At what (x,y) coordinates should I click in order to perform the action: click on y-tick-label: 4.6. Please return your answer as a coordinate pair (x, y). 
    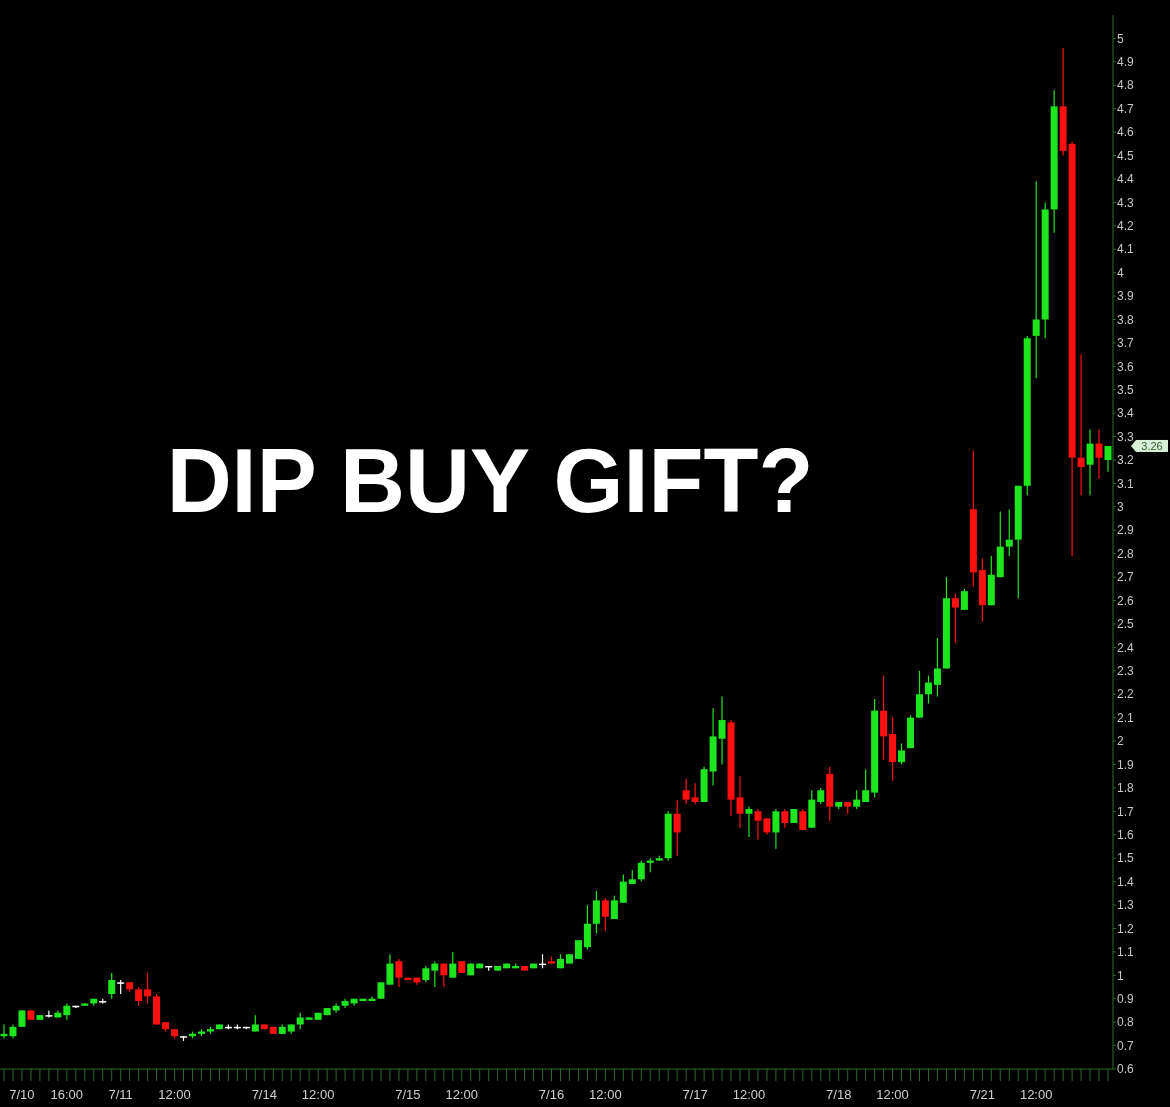
    Looking at the image, I should click on (1126, 132).